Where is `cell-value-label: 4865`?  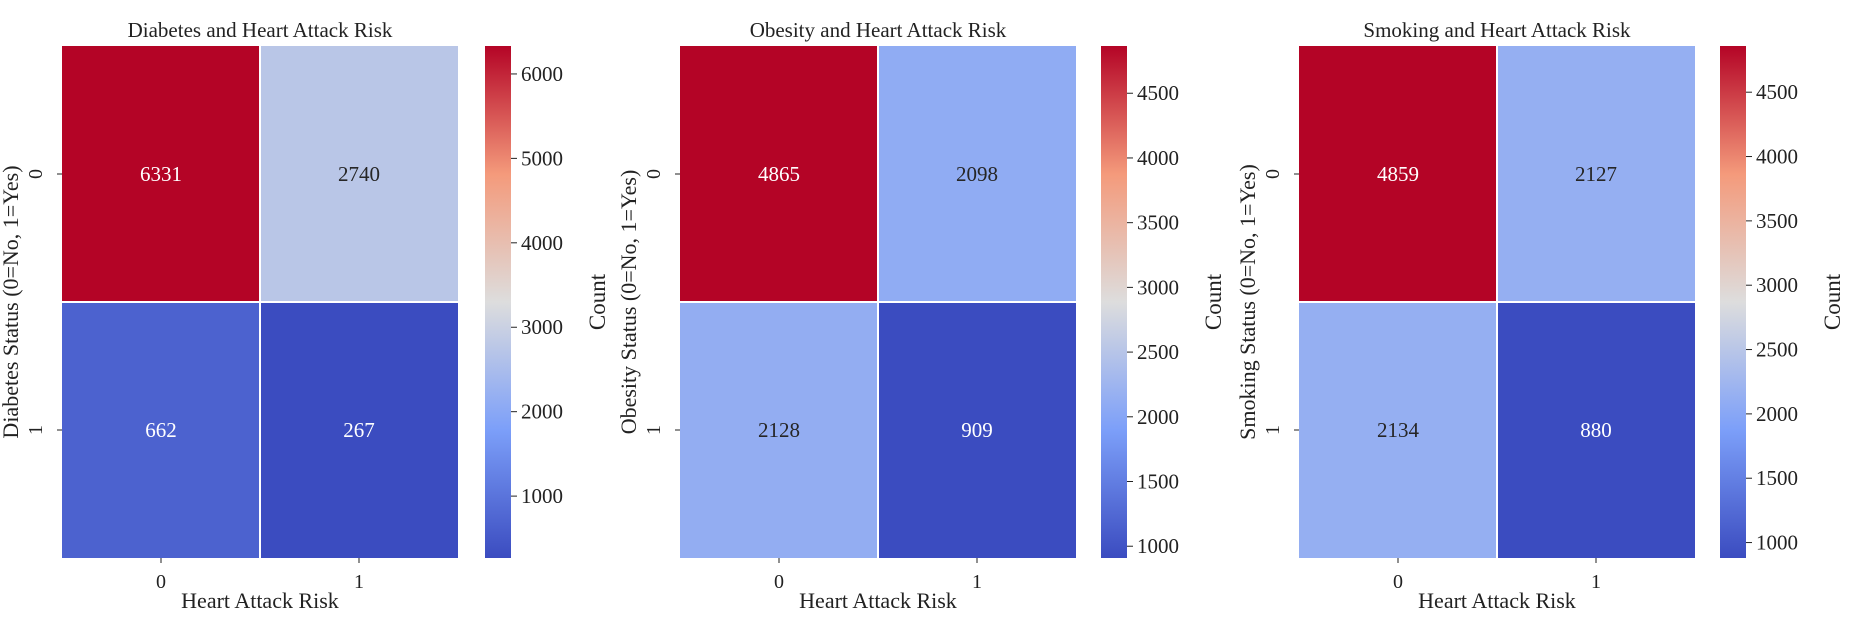 cell-value-label: 4865 is located at coordinates (779, 174).